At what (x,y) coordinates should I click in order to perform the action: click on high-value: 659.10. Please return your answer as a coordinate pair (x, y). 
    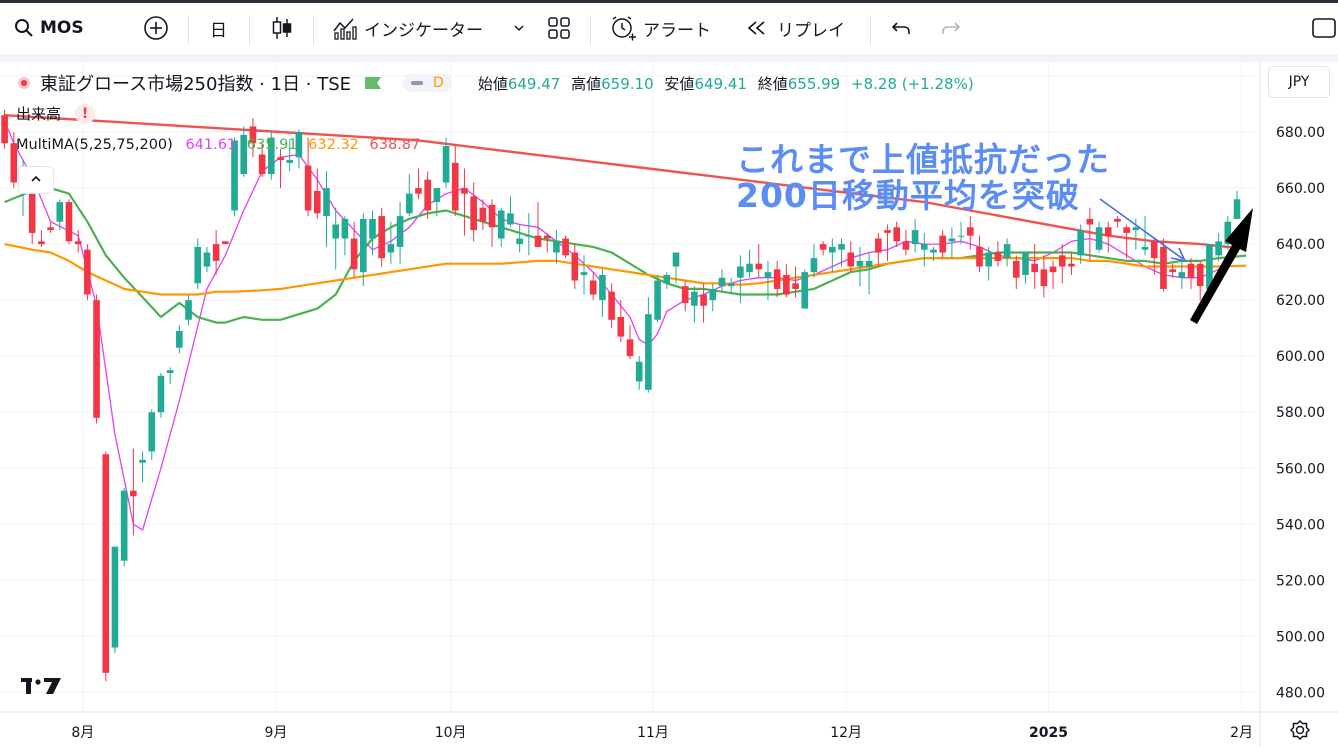
    Looking at the image, I should click on (627, 83).